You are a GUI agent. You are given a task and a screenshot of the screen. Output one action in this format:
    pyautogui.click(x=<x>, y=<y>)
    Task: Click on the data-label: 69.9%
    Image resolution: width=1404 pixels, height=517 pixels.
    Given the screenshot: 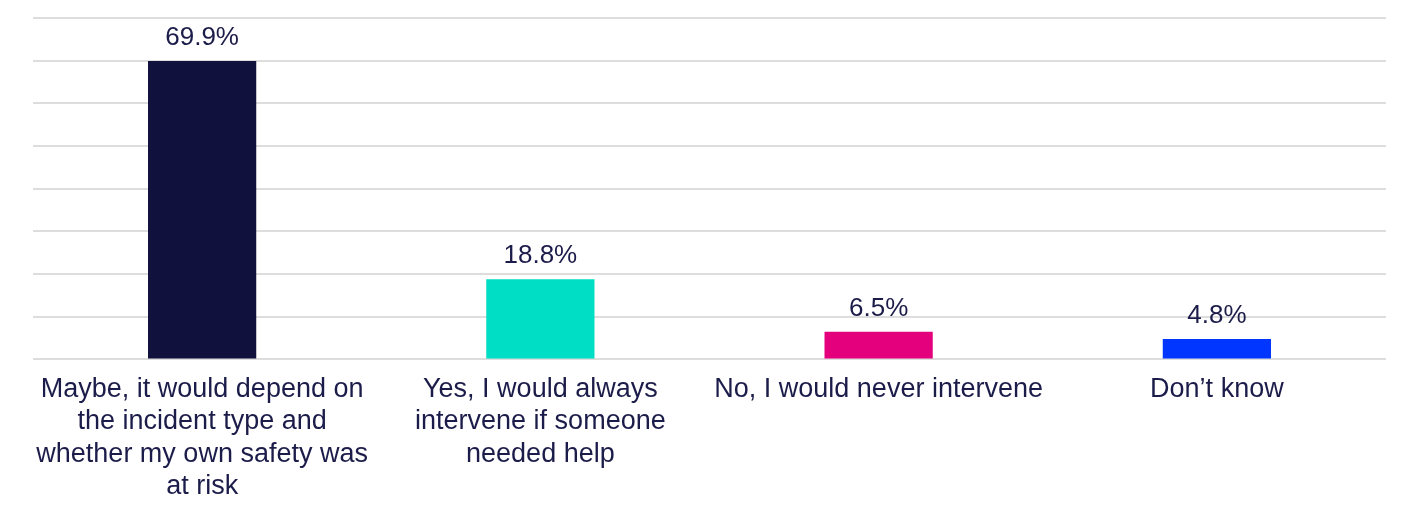 What is the action you would take?
    pyautogui.click(x=202, y=36)
    